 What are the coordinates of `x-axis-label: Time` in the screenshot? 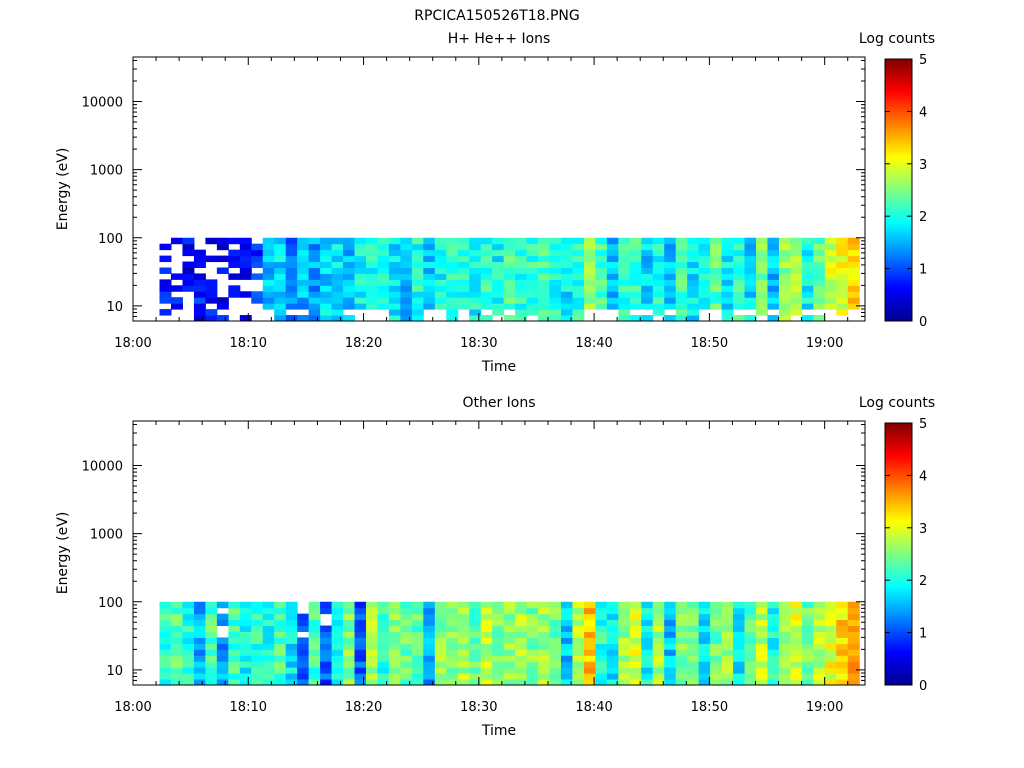 It's located at (498, 367).